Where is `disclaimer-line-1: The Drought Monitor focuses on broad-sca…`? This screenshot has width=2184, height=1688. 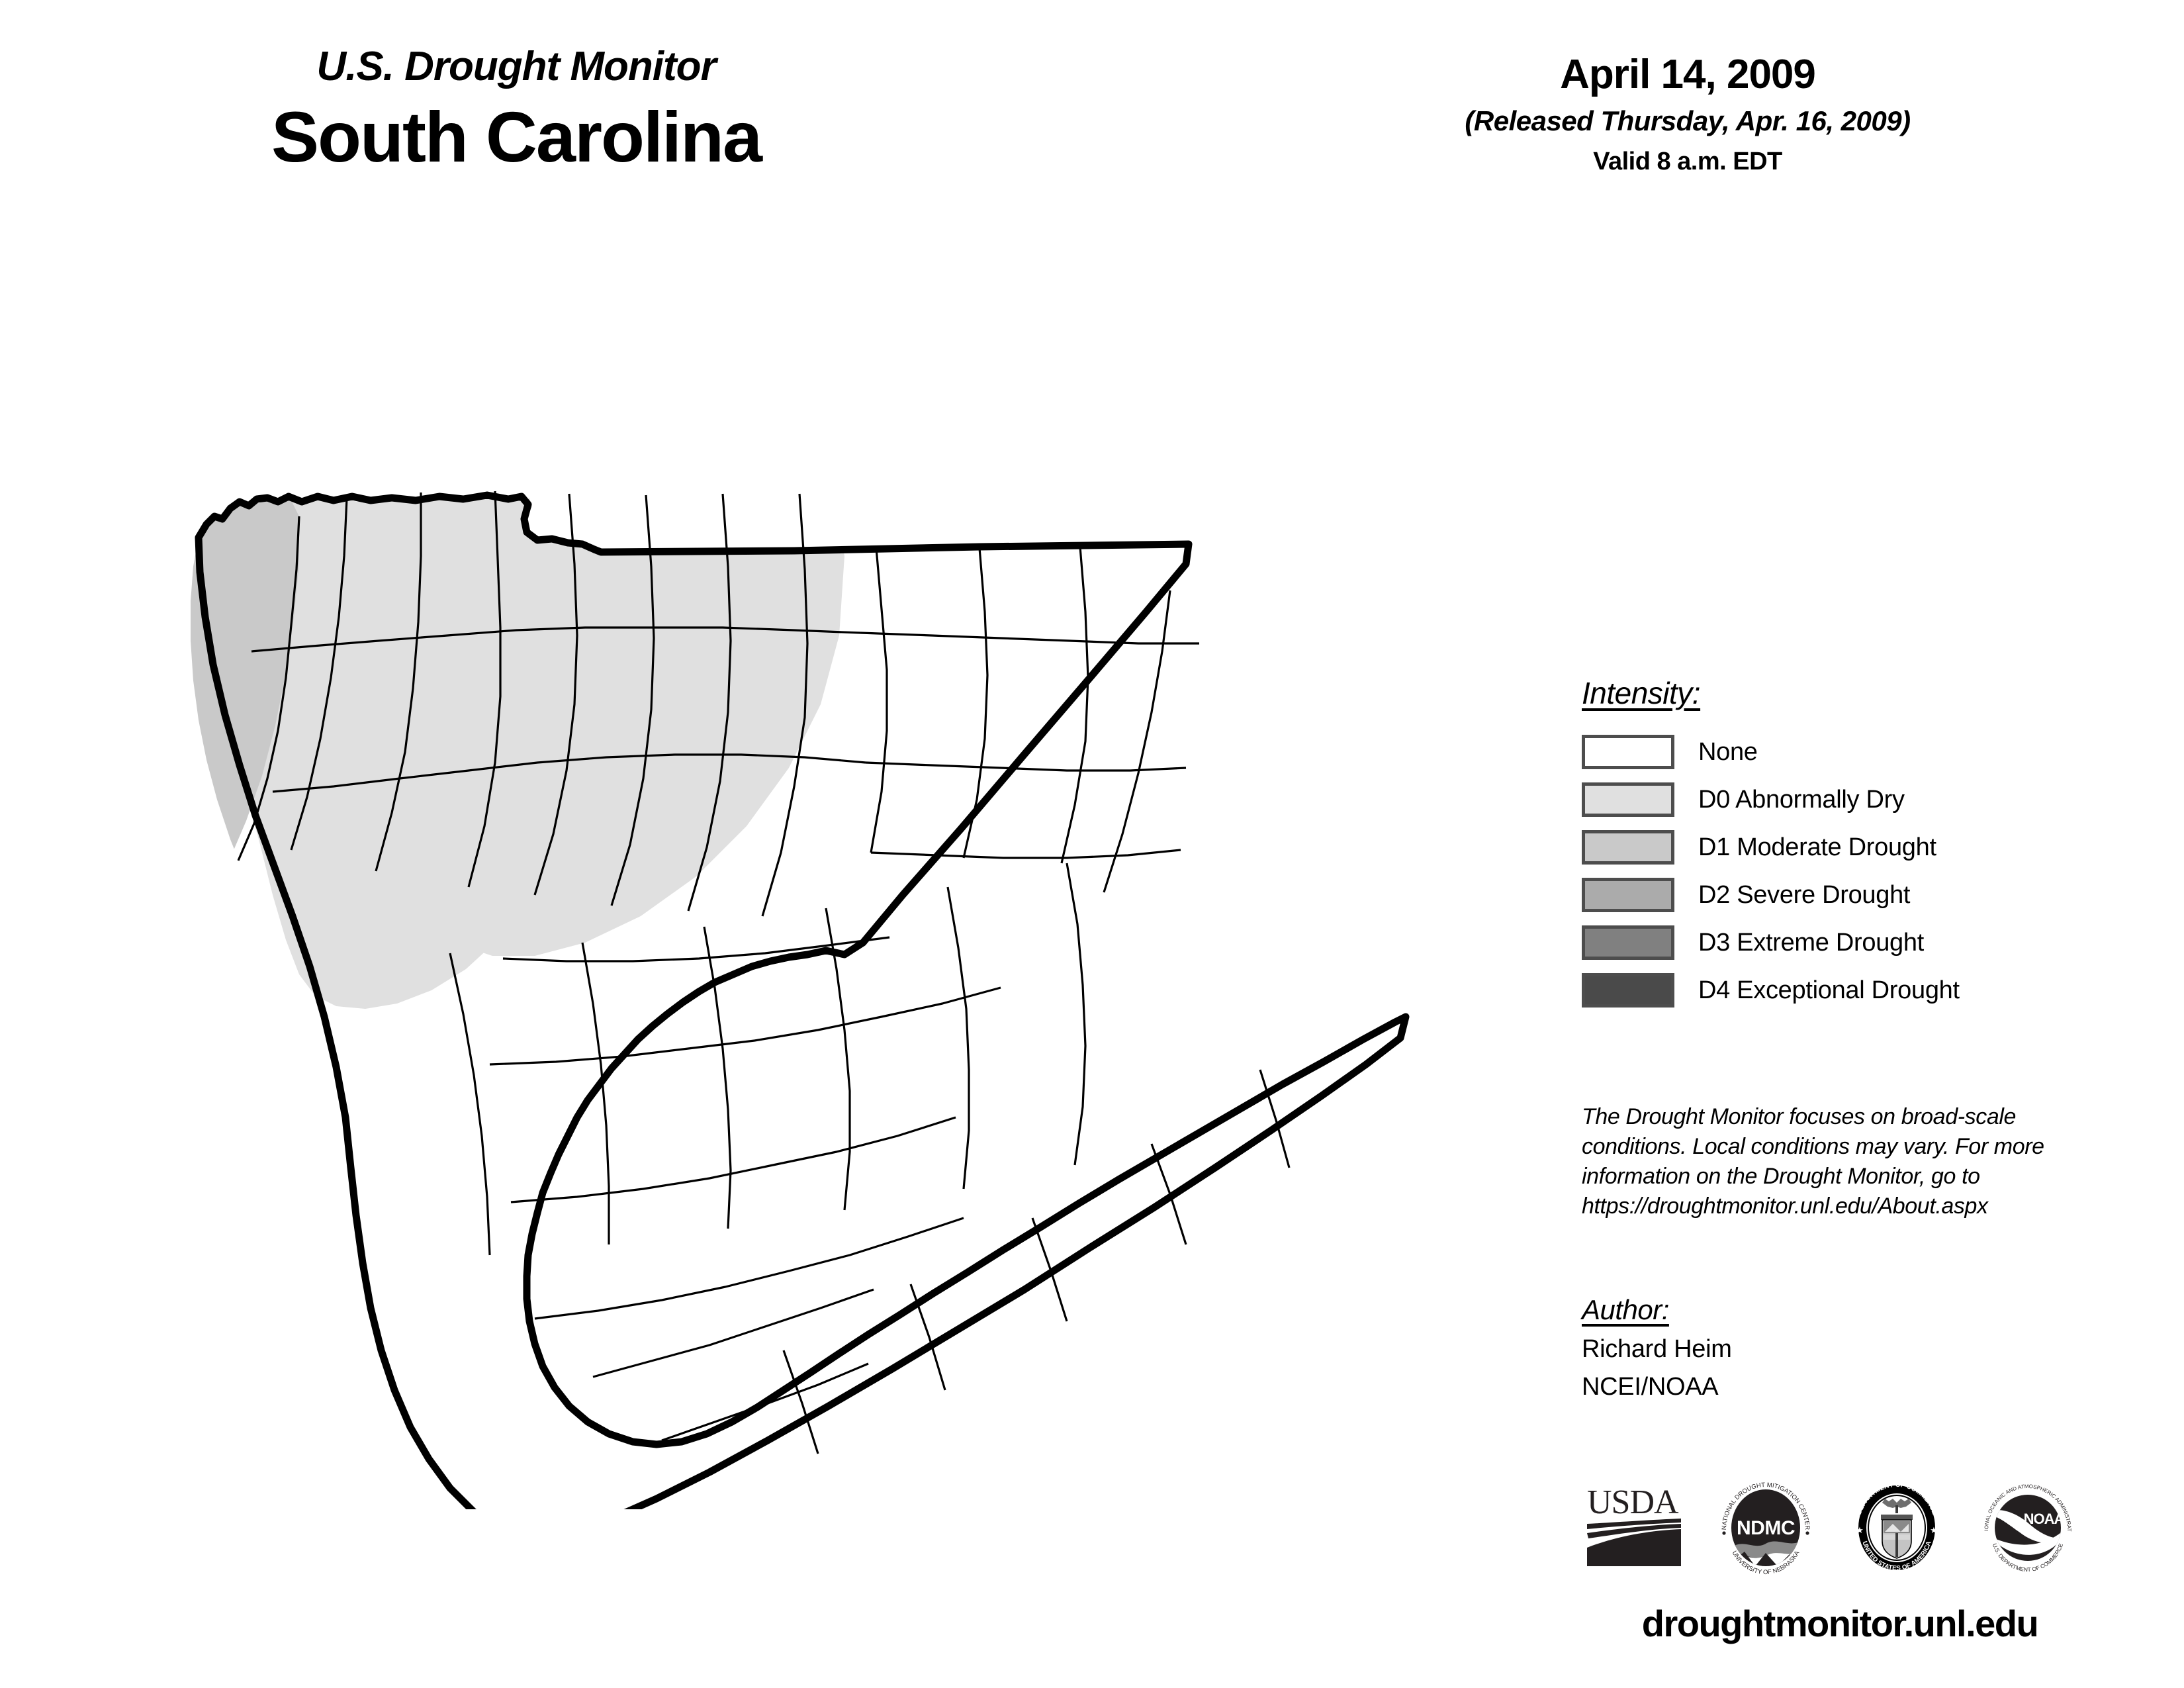 disclaimer-line-1: The Drought Monitor focuses on broad-sca… is located at coordinates (1799, 1116).